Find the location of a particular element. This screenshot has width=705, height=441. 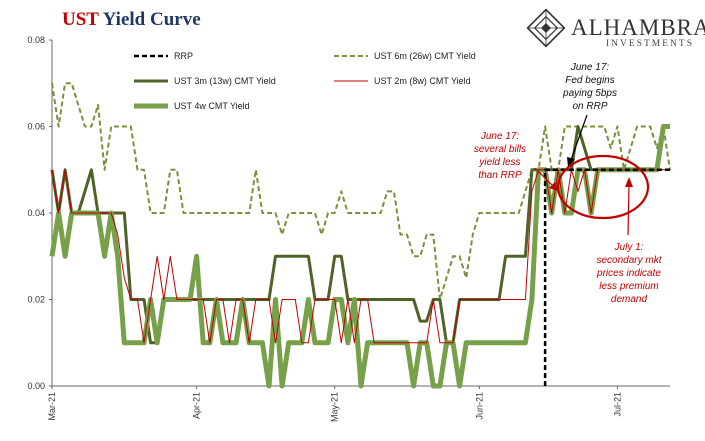

highlight-ellipse is located at coordinates (603, 187).